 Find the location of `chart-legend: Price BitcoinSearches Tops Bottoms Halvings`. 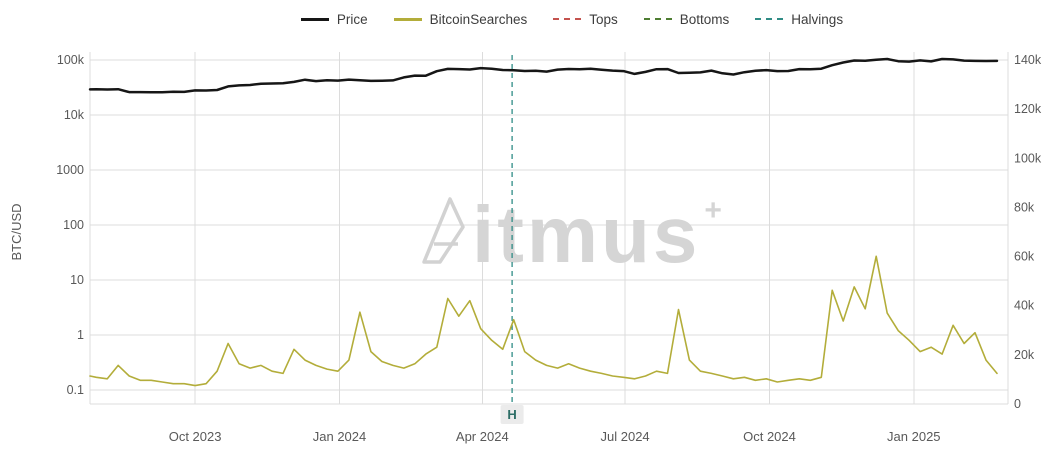

chart-legend: Price BitcoinSearches Tops Bottoms Halvings is located at coordinates (525, 19).